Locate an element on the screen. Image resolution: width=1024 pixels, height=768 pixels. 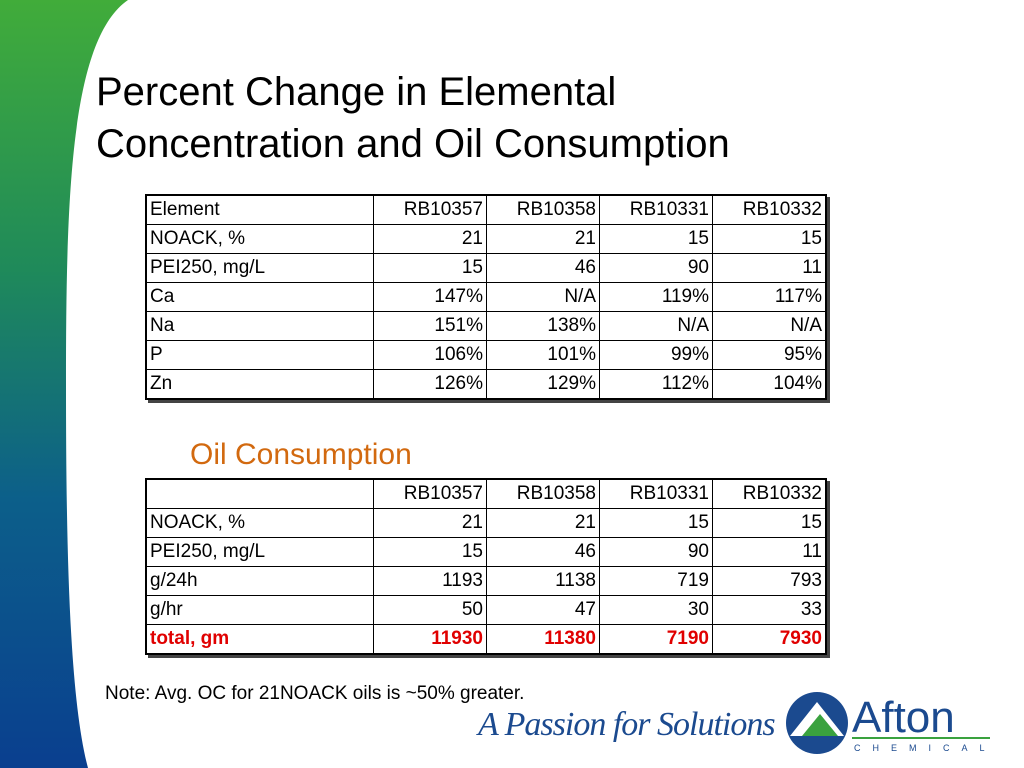
table-cell: 719 is located at coordinates (656, 581).